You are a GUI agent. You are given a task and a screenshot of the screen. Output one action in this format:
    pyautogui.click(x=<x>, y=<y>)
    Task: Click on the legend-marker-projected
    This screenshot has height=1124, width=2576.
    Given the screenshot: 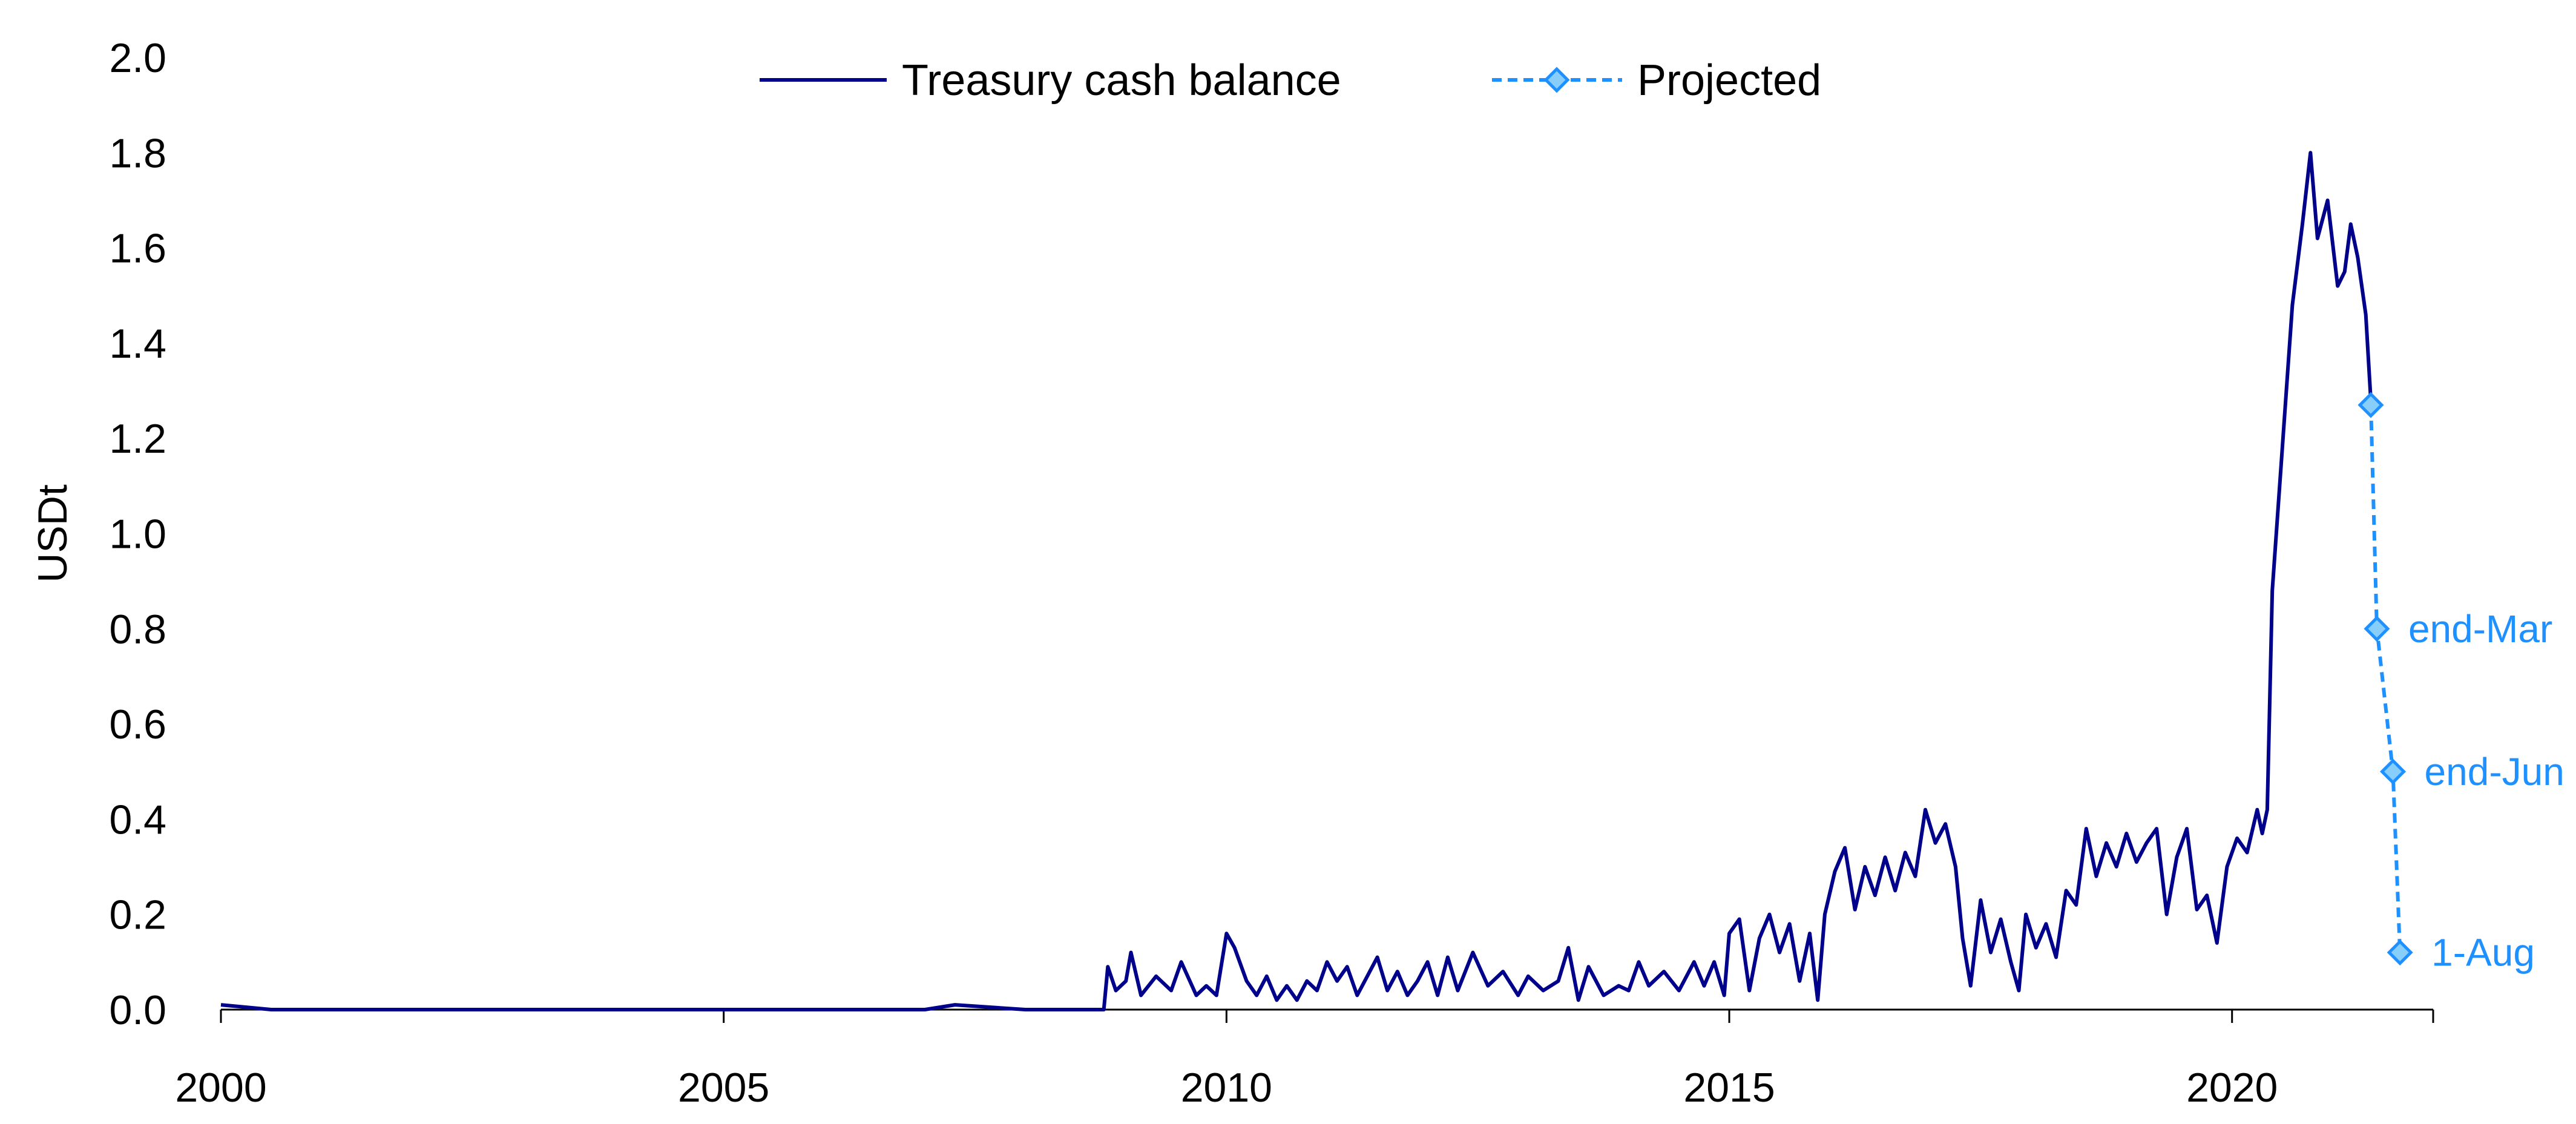 What is the action you would take?
    pyautogui.click(x=1556, y=80)
    